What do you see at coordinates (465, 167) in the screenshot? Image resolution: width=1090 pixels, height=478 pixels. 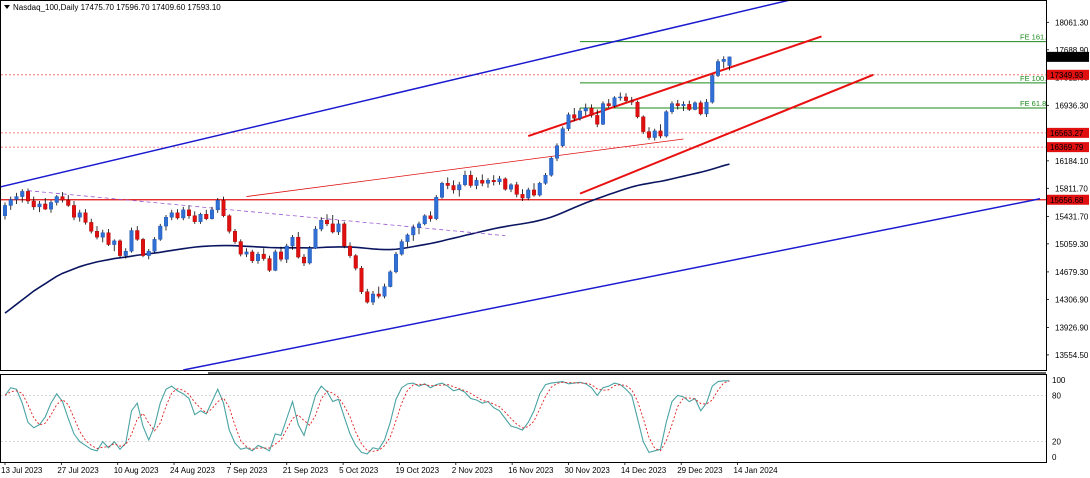 I see `thin-red-trend` at bounding box center [465, 167].